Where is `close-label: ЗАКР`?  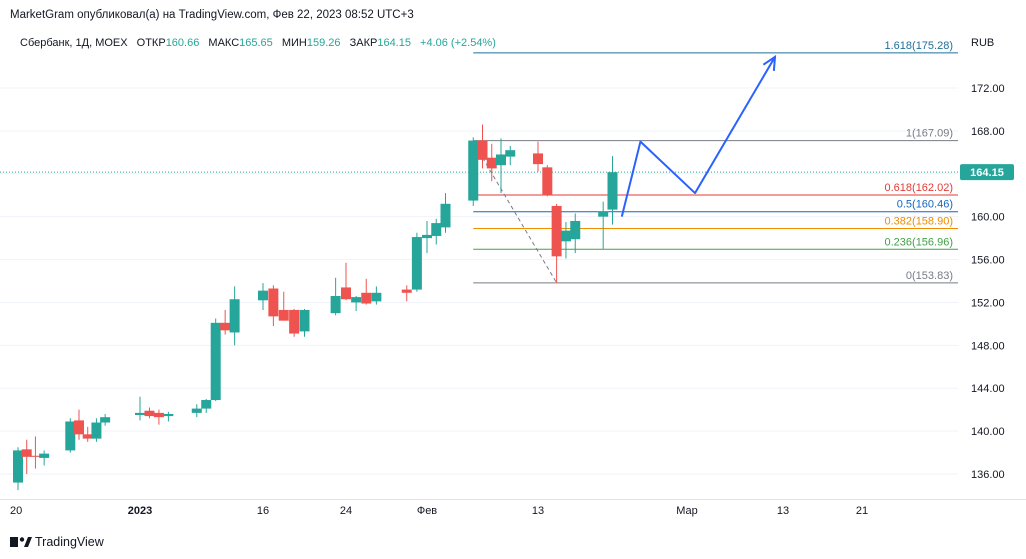 close-label: ЗАКР is located at coordinates (364, 43).